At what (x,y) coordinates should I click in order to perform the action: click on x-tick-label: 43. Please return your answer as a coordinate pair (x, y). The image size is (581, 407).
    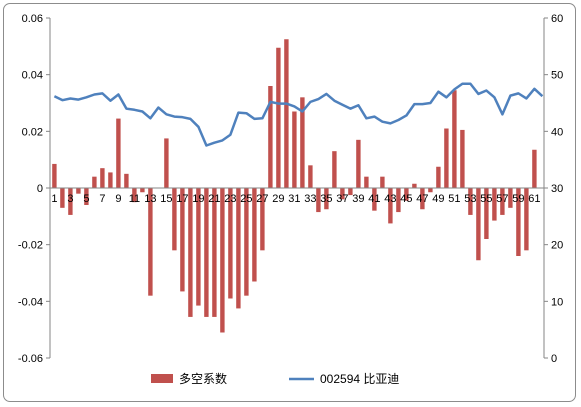
    Looking at the image, I should click on (390, 199).